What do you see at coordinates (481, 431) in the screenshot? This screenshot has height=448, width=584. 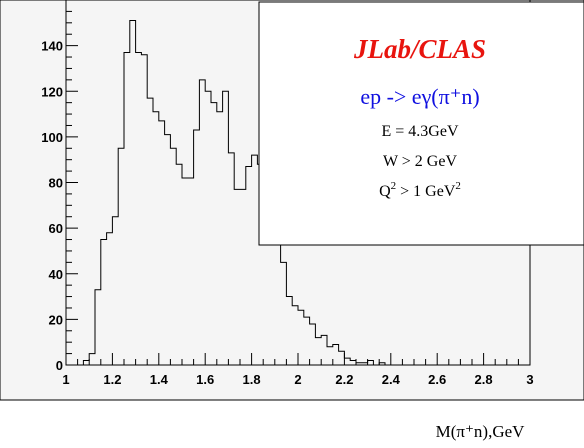 I see `x-axis-label: M(π⁺n),GeV` at bounding box center [481, 431].